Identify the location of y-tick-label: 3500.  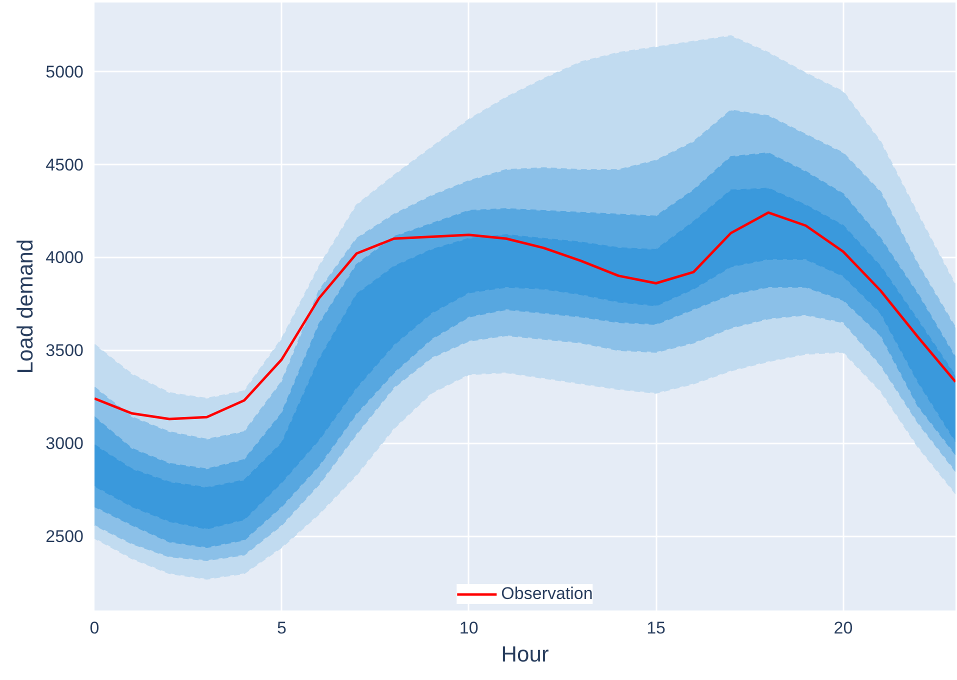
(65, 350).